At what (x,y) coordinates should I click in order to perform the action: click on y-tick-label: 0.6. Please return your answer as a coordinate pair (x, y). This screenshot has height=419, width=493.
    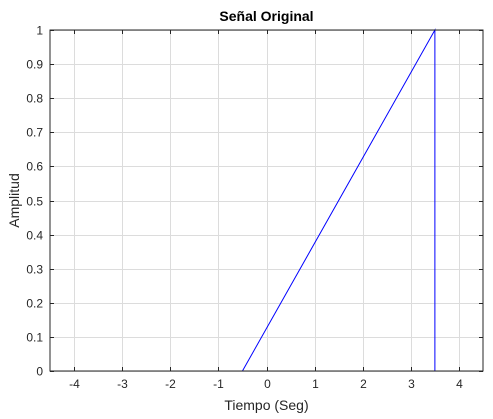
    Looking at the image, I should click on (34, 167).